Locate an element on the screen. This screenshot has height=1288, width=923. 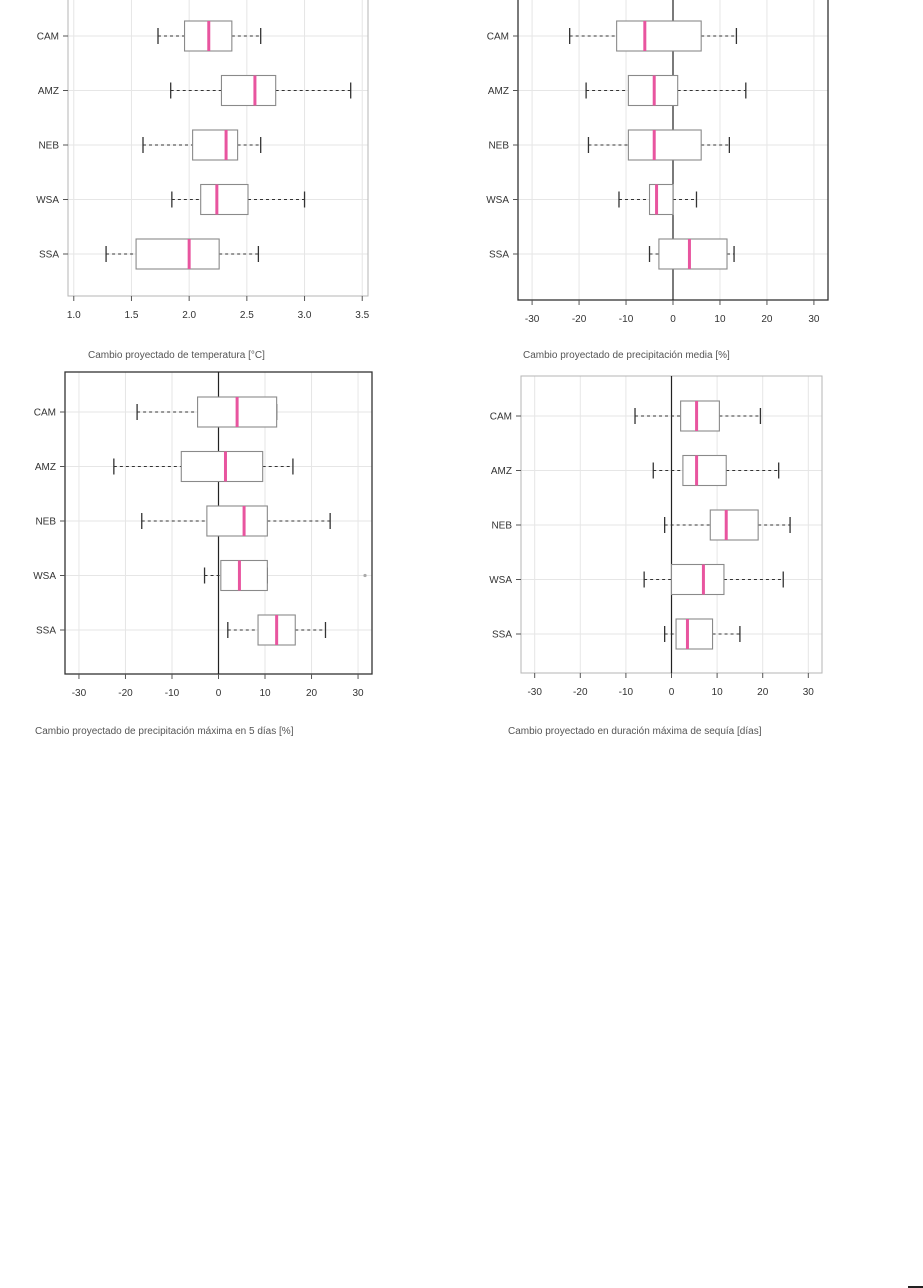
chart-panel-max5day-precipitation: CAM AMZ NEB WSA SSA -30 -20 -10 0 10 20 30 is located at coordinates (200, 536).